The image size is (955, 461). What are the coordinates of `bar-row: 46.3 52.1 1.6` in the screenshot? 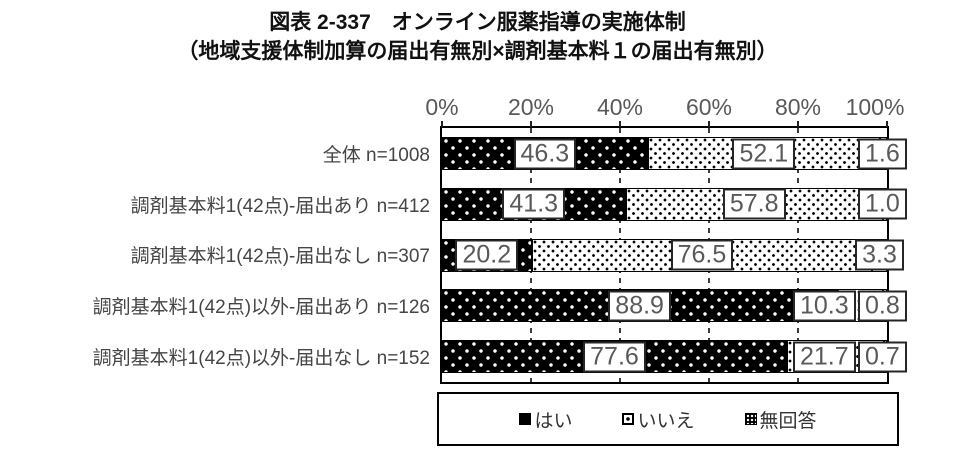 It's located at (674, 153).